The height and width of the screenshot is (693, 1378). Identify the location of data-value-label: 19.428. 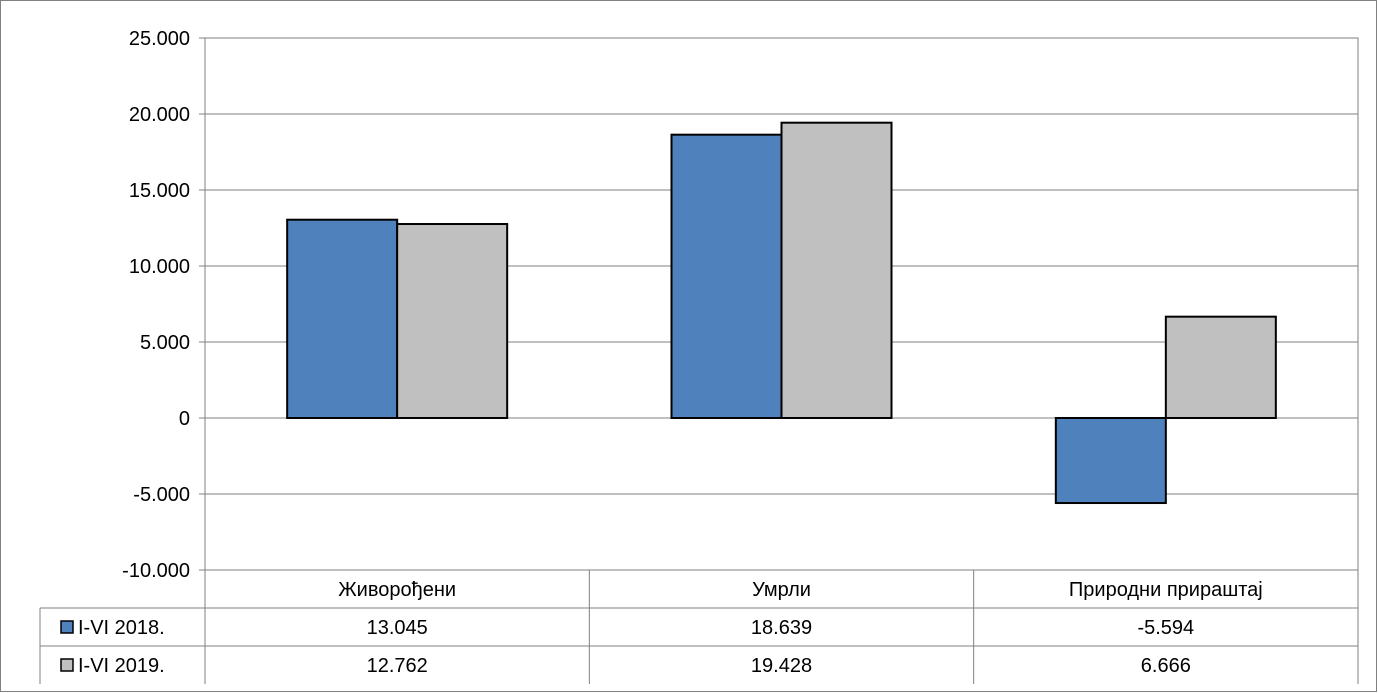
(781, 666).